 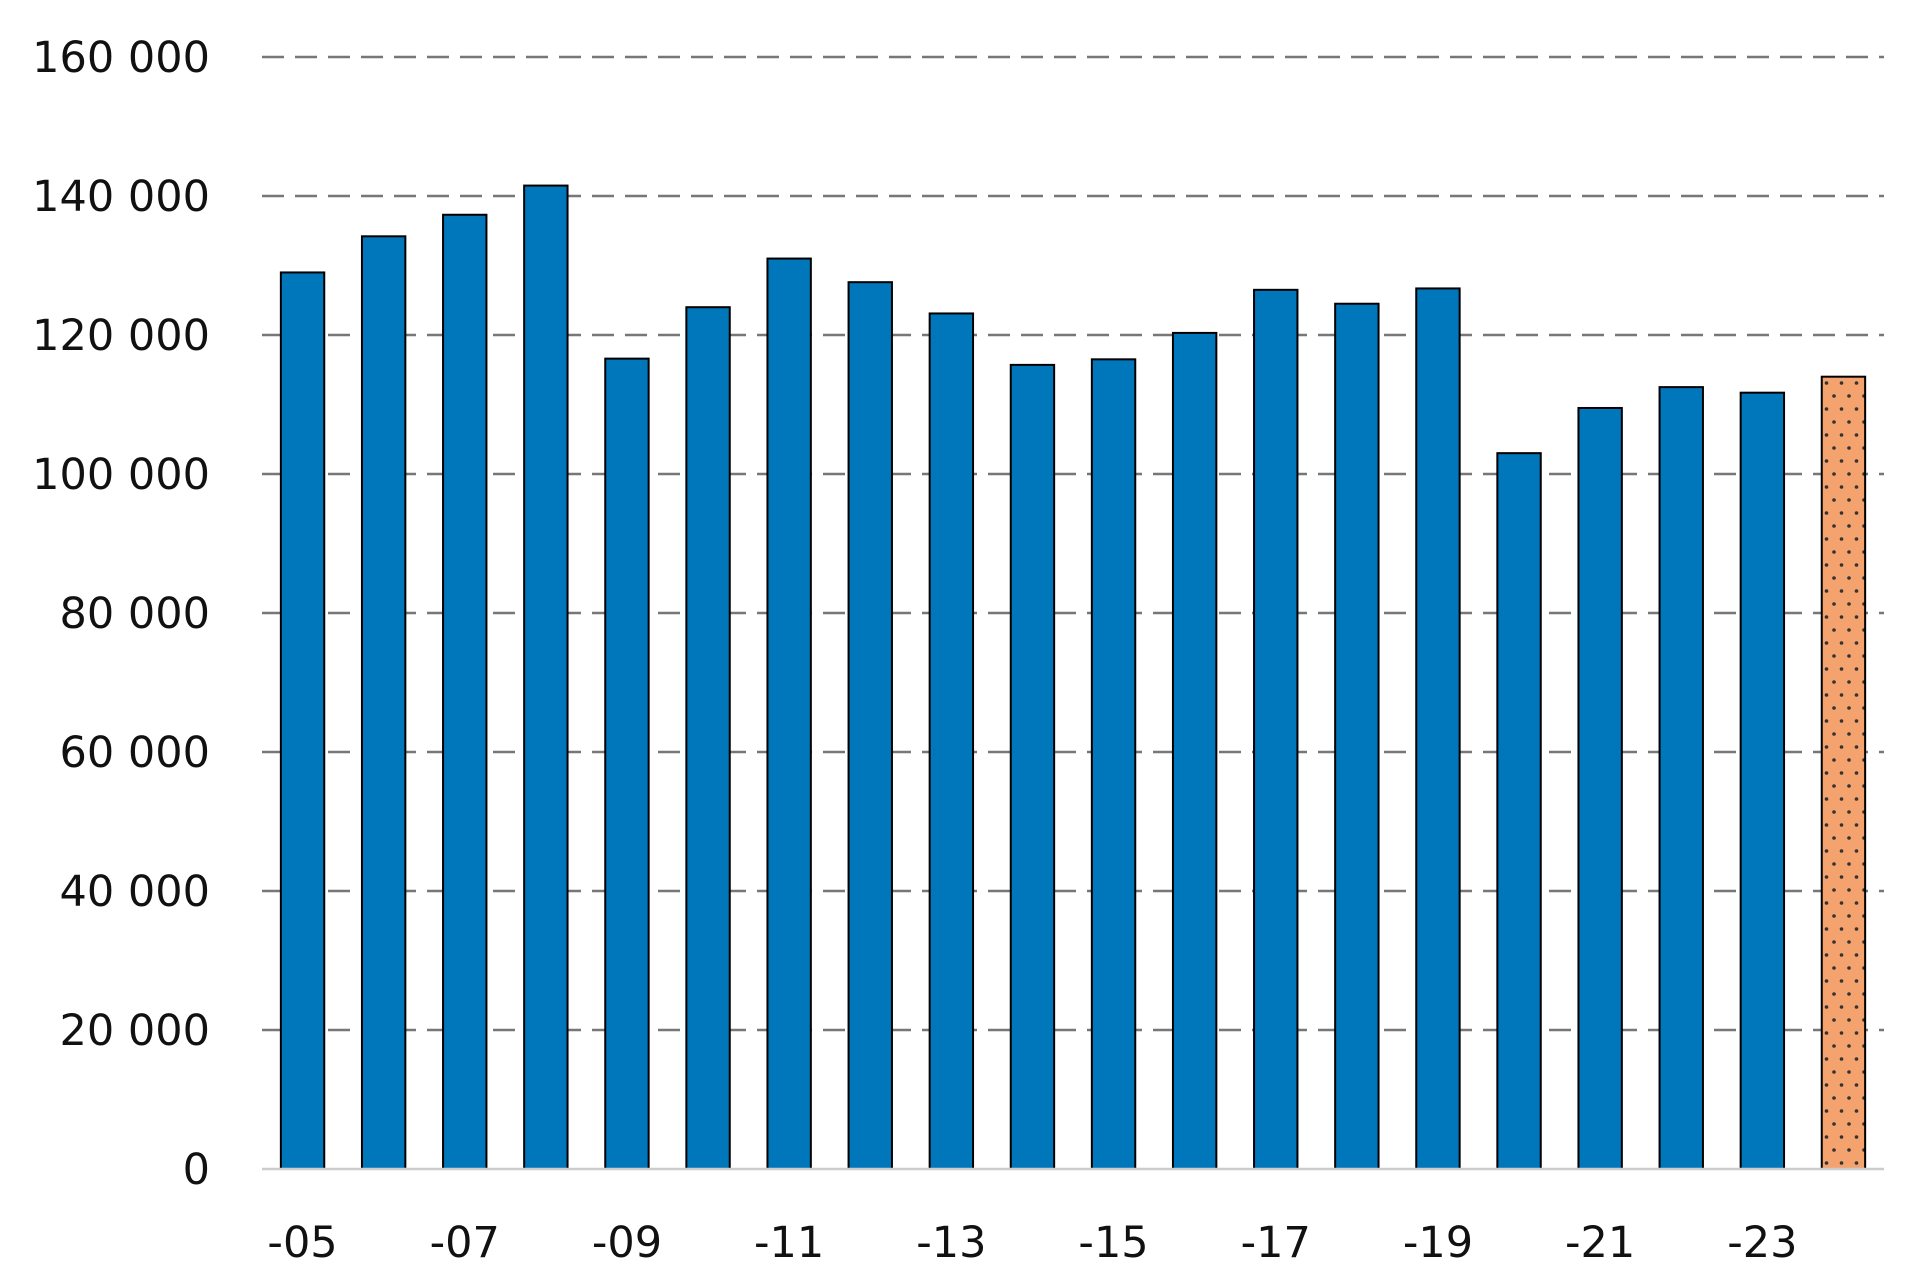 What do you see at coordinates (135, 753) in the screenshot?
I see `y-tick-label: 60 000` at bounding box center [135, 753].